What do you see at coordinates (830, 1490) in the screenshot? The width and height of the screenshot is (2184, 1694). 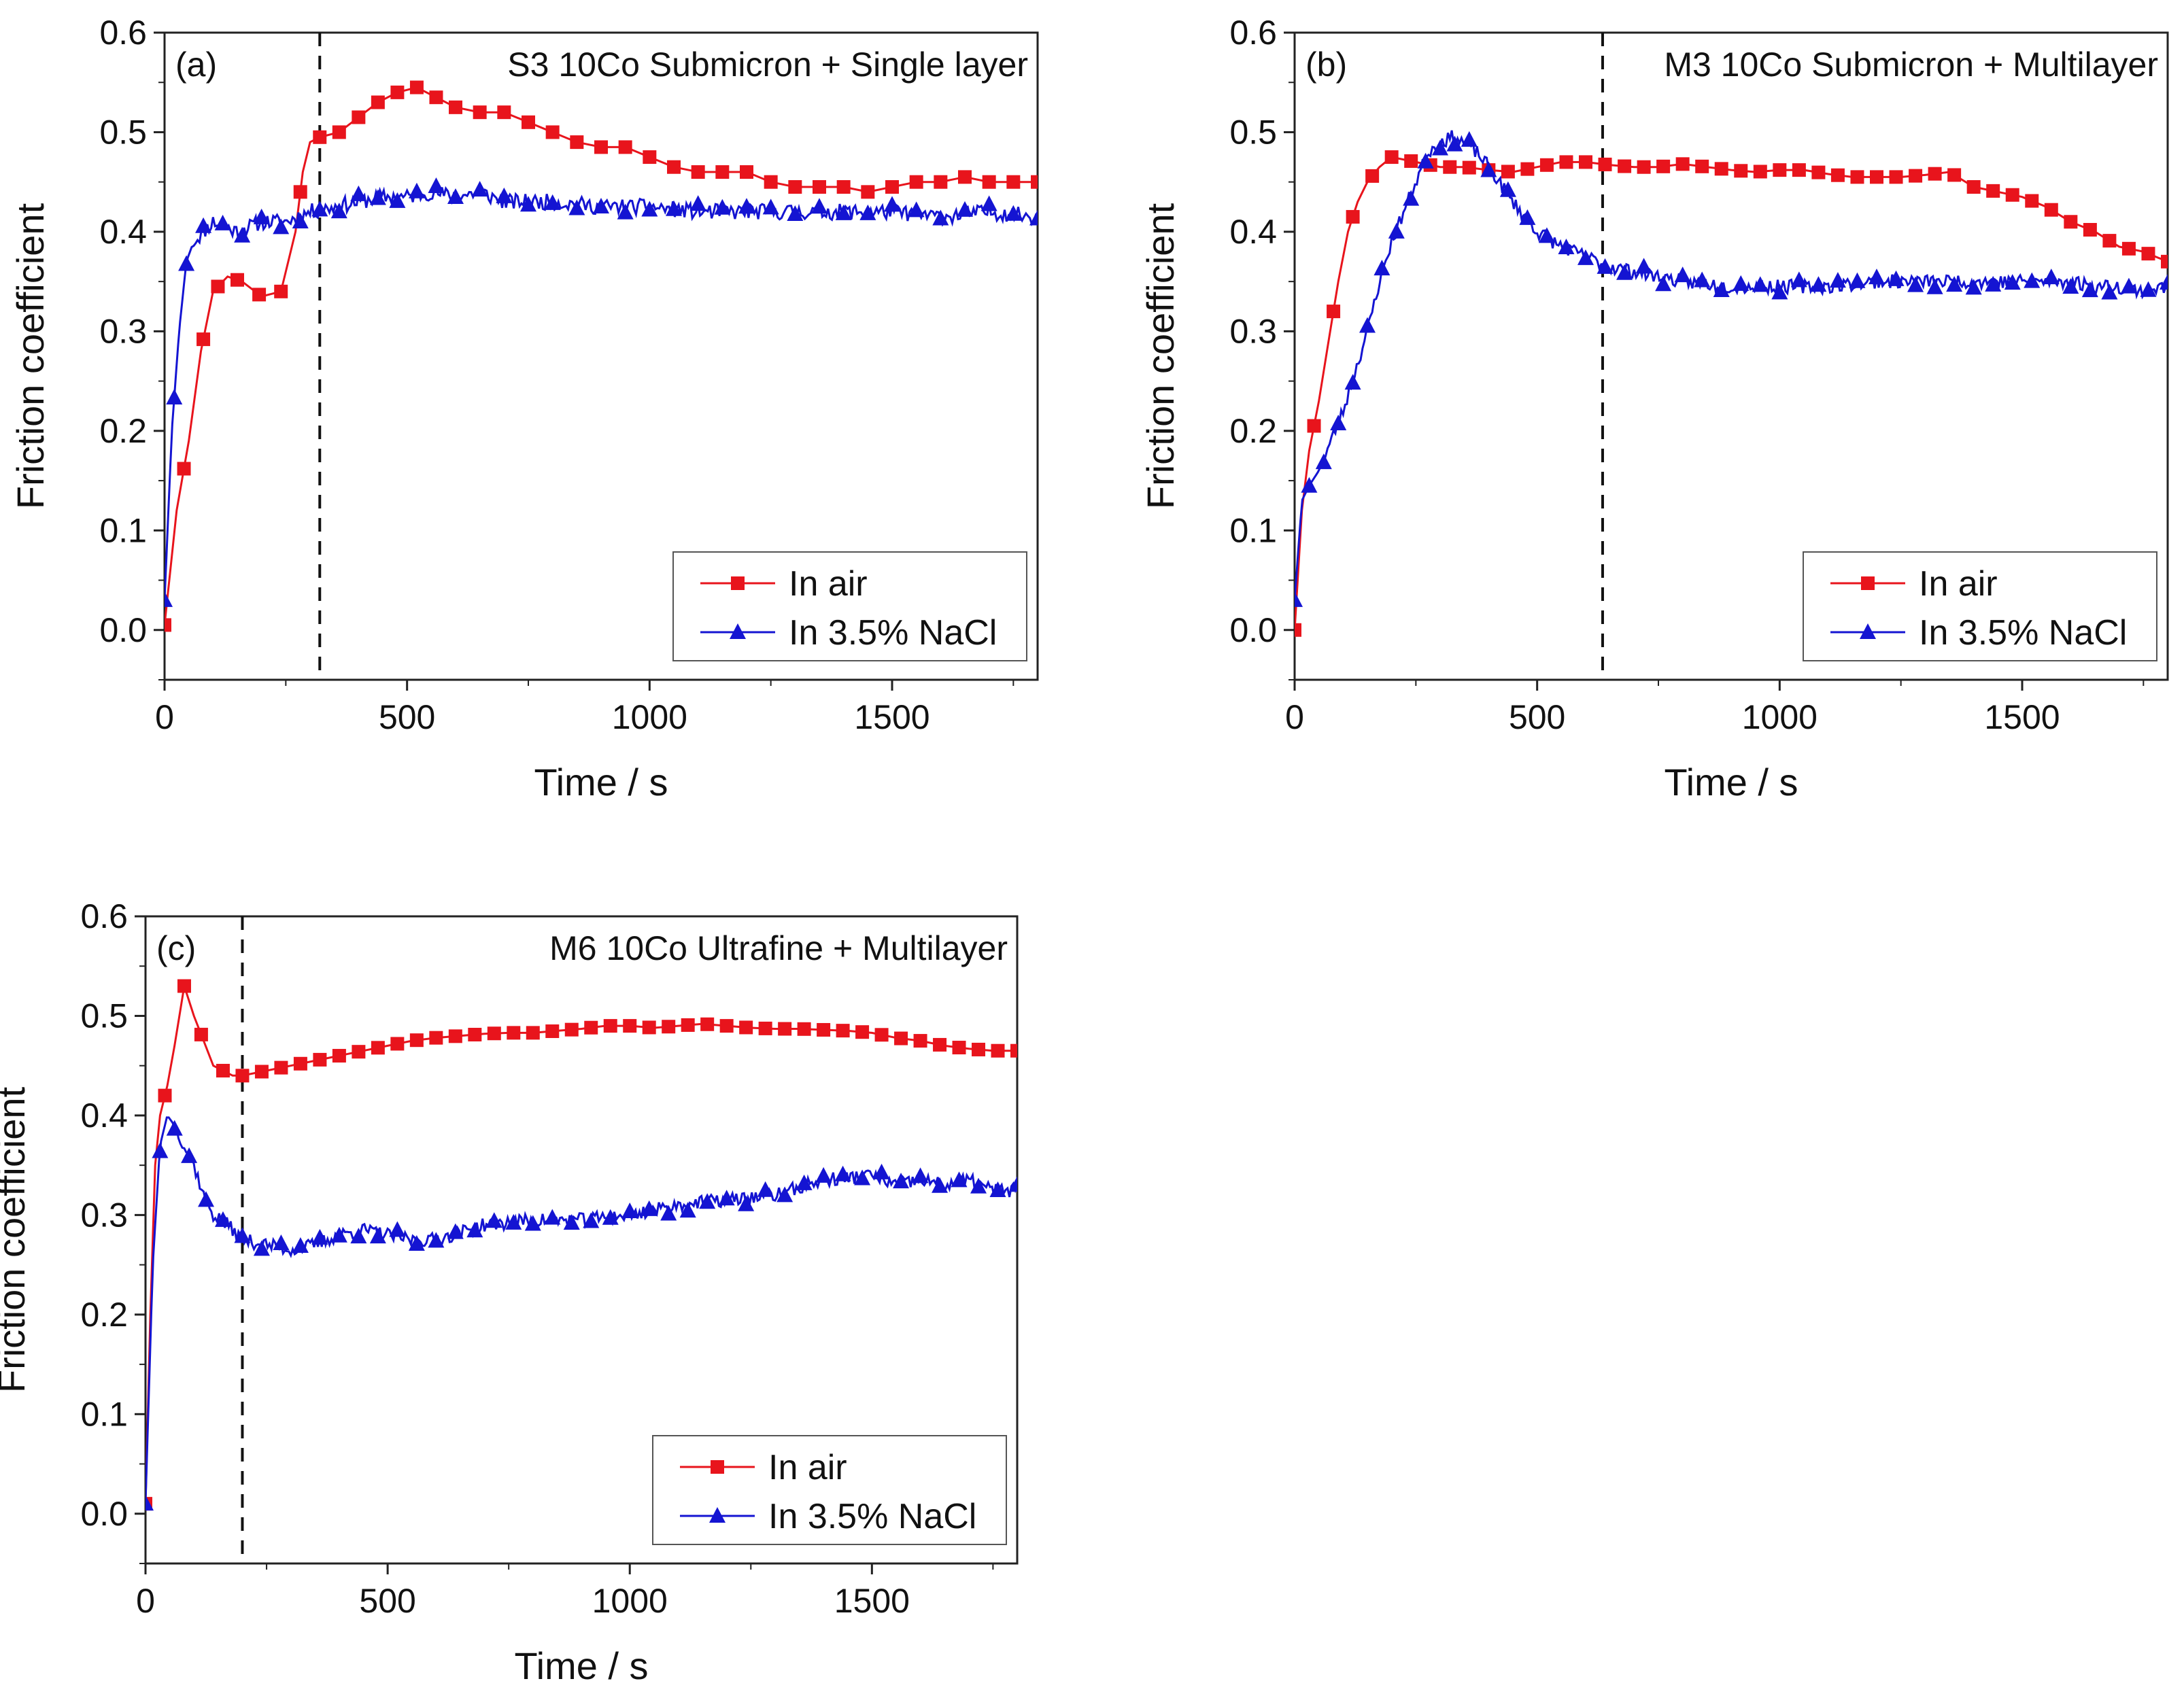 I see `legend-box` at bounding box center [830, 1490].